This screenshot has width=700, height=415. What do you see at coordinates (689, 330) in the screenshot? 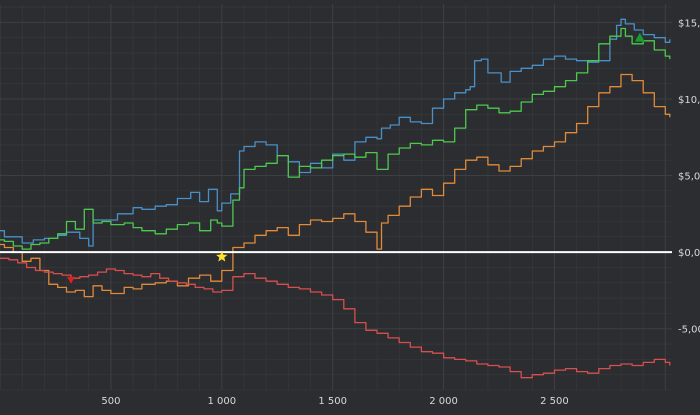
I see `y-tick-label: -5,00` at bounding box center [689, 330].